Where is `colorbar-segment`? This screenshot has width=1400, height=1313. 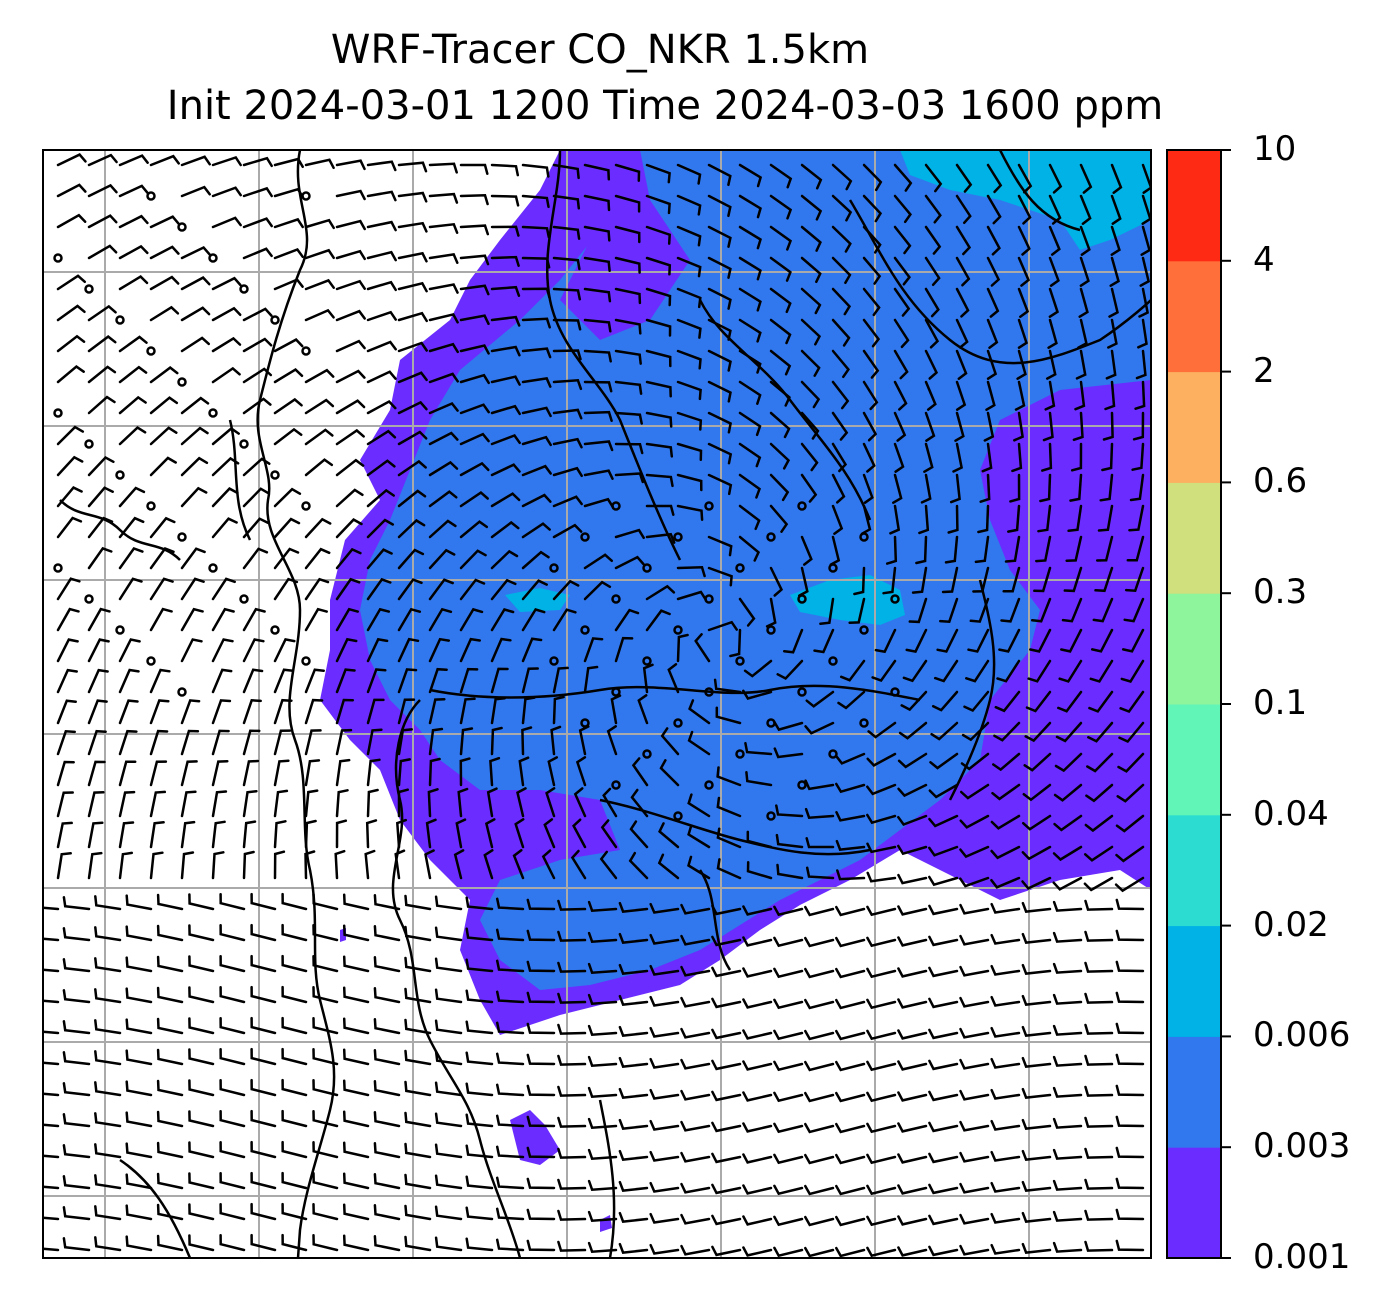 colorbar-segment is located at coordinates (1194, 870).